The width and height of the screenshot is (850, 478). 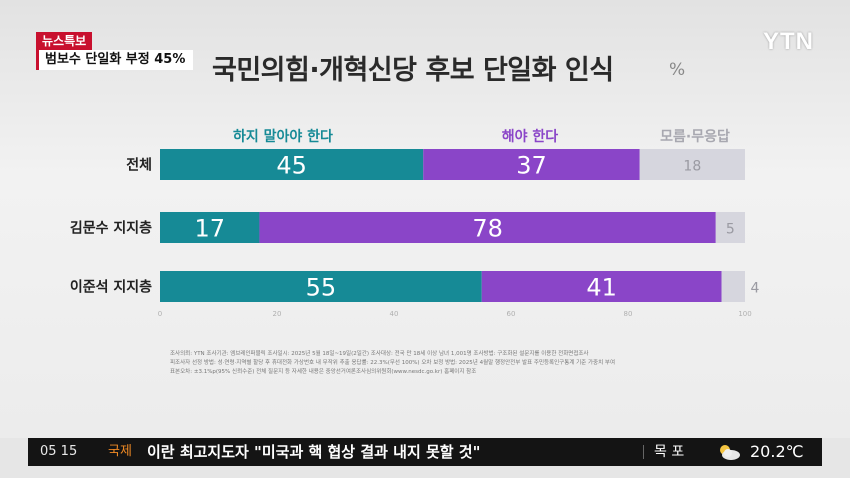 What do you see at coordinates (777, 451) in the screenshot?
I see `weather-temperature: 20.2℃` at bounding box center [777, 451].